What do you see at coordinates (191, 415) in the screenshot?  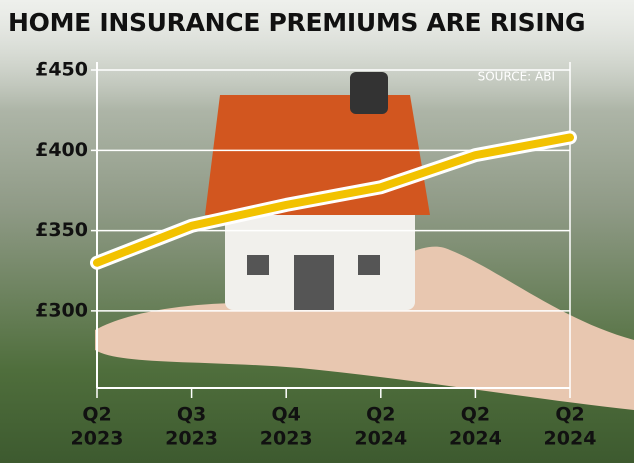 I see `x-tick-label: Q3` at bounding box center [191, 415].